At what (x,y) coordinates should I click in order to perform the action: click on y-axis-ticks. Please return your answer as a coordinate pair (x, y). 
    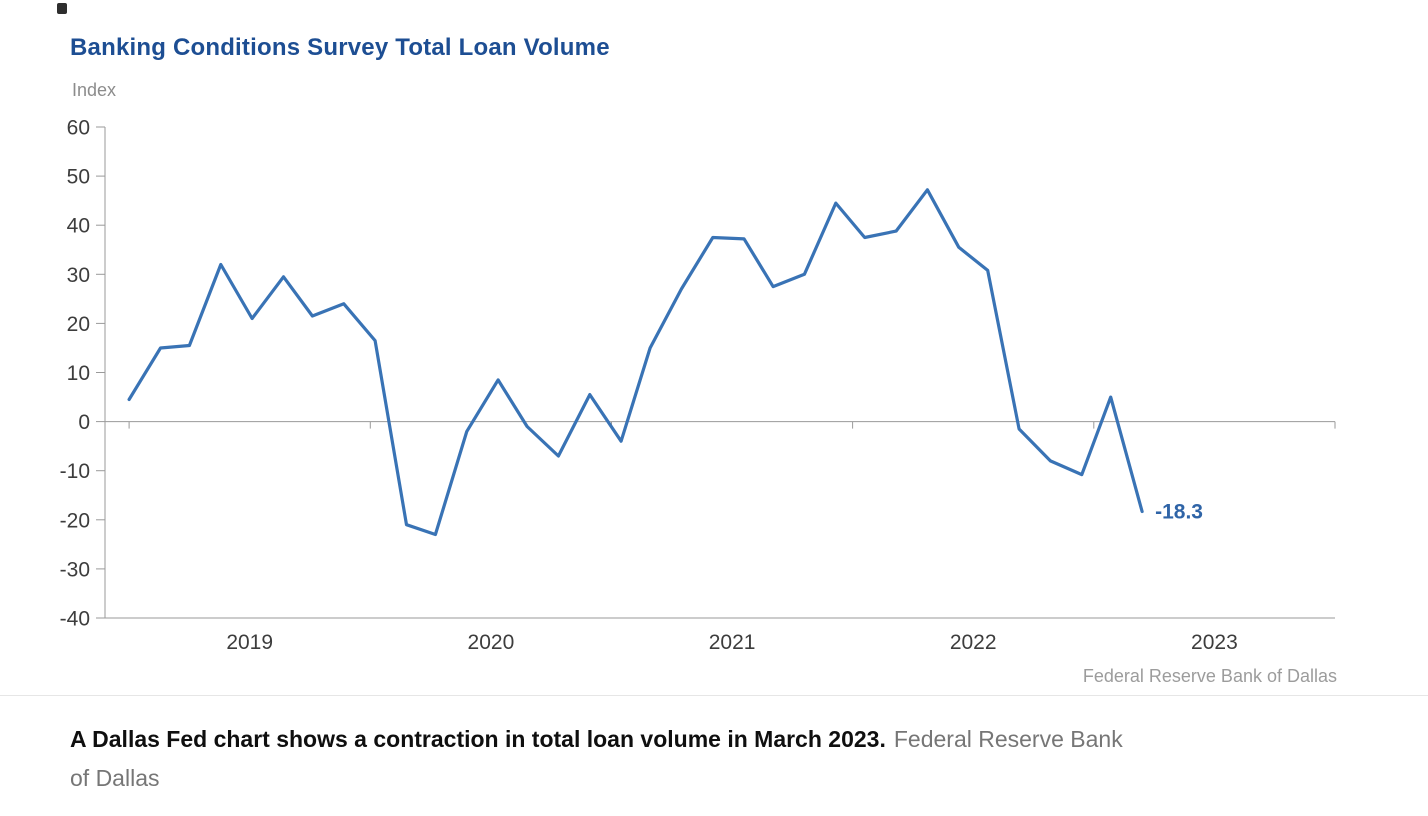
    Looking at the image, I should click on (100, 372).